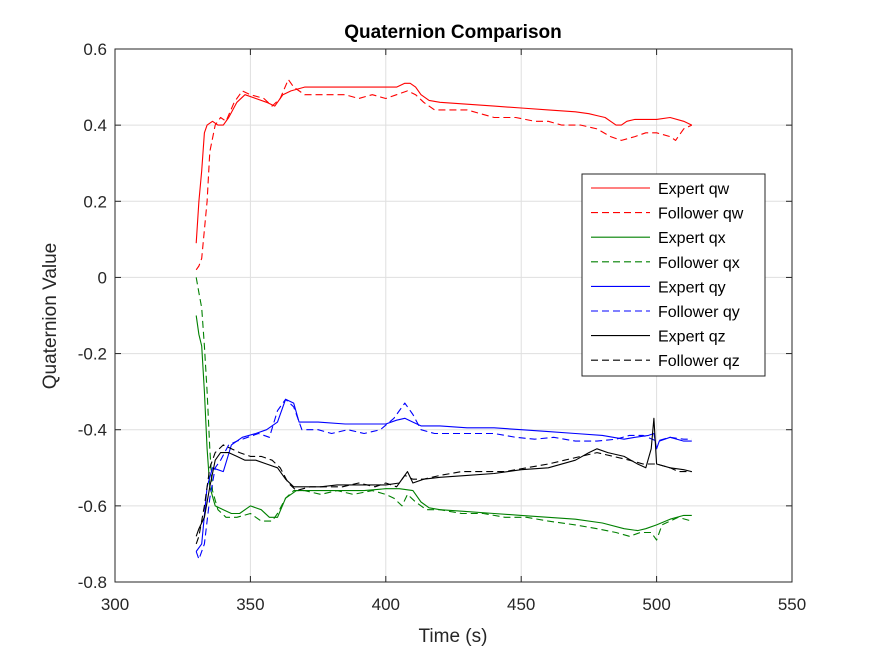  What do you see at coordinates (443, 494) in the screenshot?
I see `series-line-follower-qz` at bounding box center [443, 494].